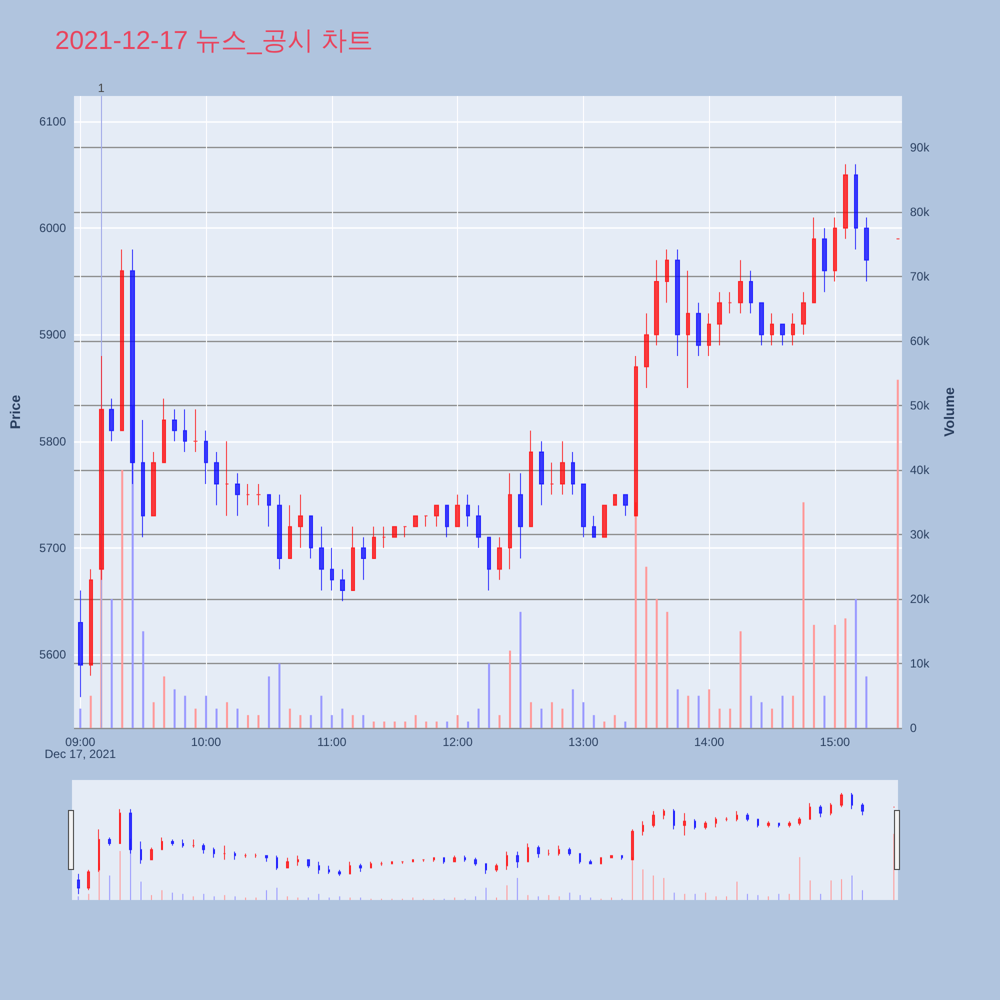 The height and width of the screenshot is (1000, 1000). I want to click on chart-title: 2021-12-17 뉴스_공시 차트, so click(214, 40).